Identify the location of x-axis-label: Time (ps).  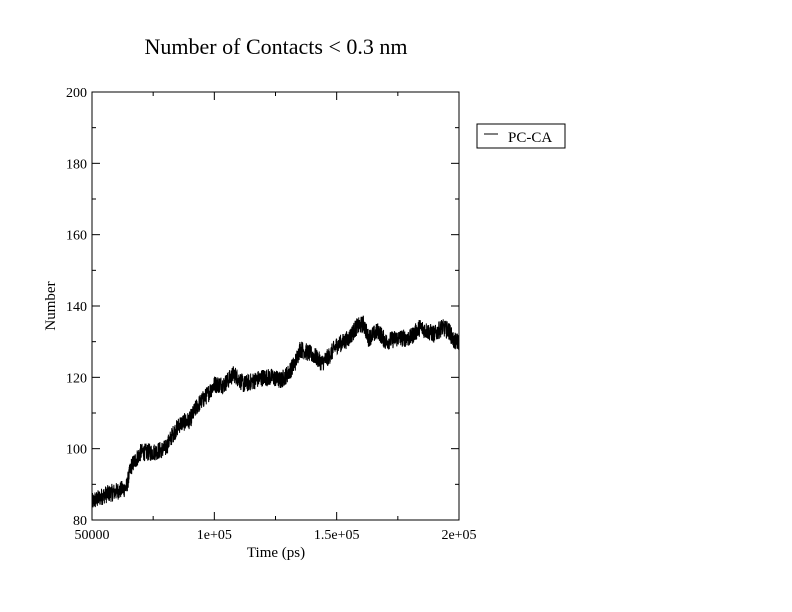
(276, 553).